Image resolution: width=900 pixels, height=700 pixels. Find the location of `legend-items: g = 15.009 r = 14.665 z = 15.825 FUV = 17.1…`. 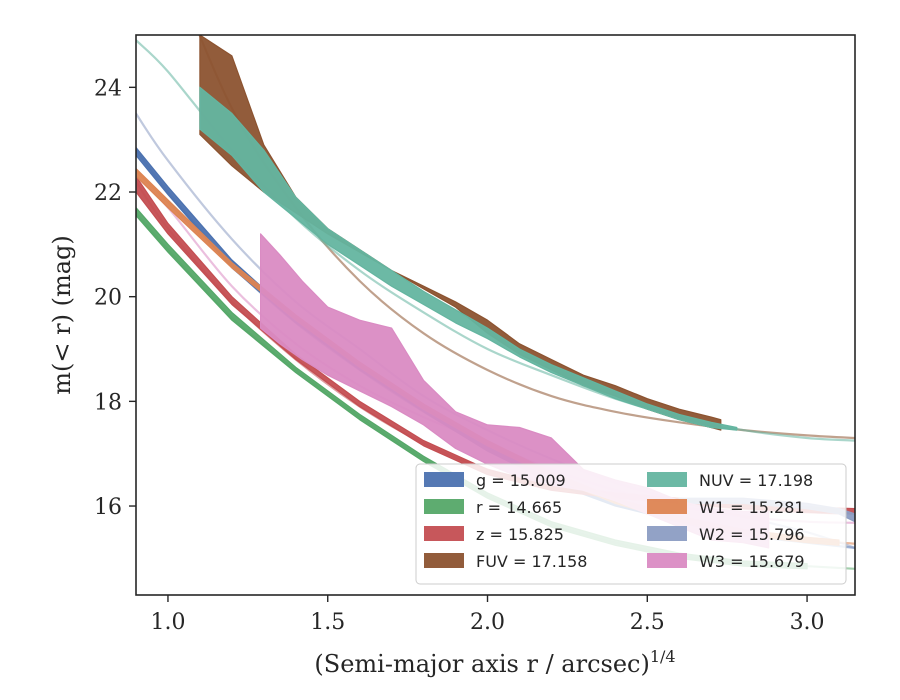

legend-items: g = 15.009 r = 14.665 z = 15.825 FUV = 17.1… is located at coordinates (618, 521).